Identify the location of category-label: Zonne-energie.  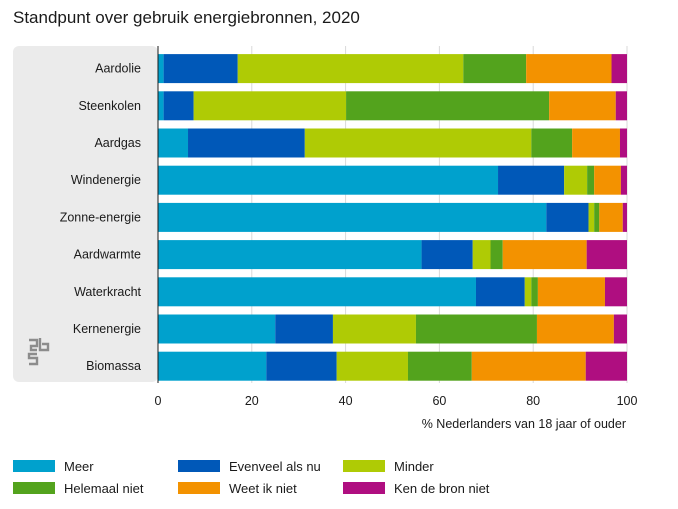
(100, 217).